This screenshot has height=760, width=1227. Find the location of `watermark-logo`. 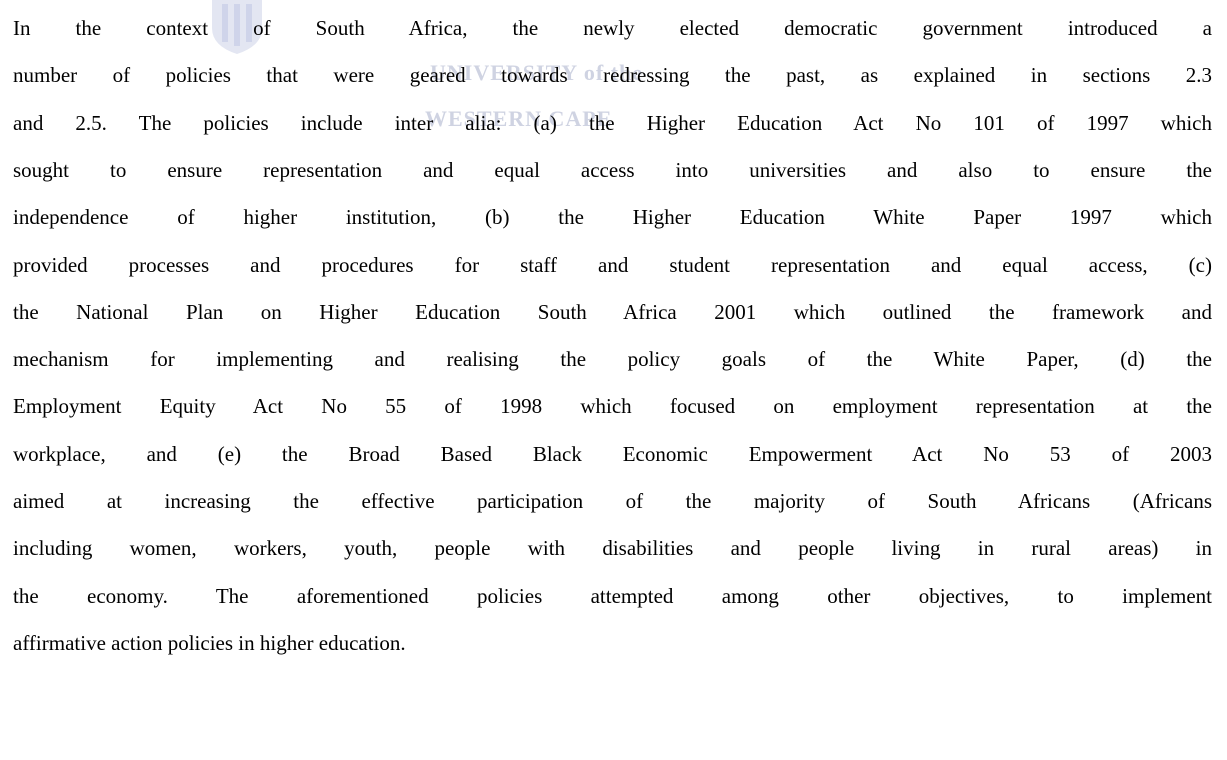

watermark-logo is located at coordinates (237, 27).